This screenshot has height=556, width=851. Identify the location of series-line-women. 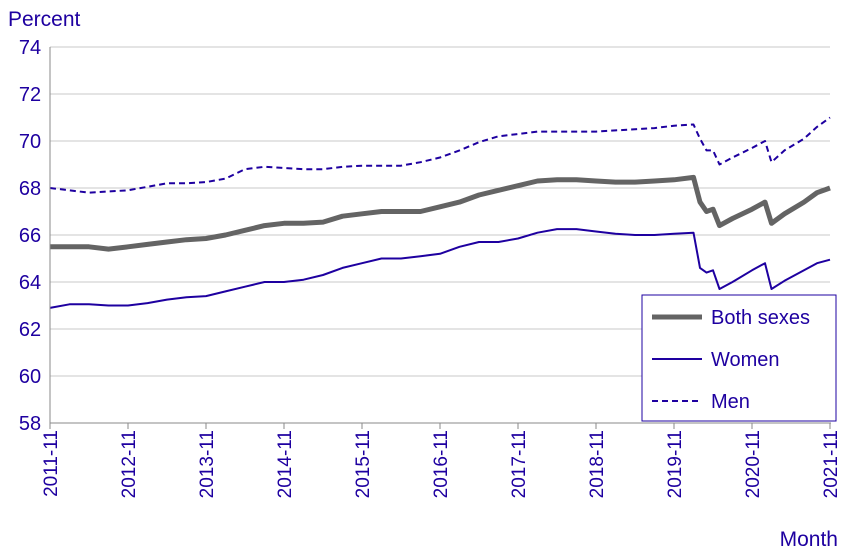
(440, 268).